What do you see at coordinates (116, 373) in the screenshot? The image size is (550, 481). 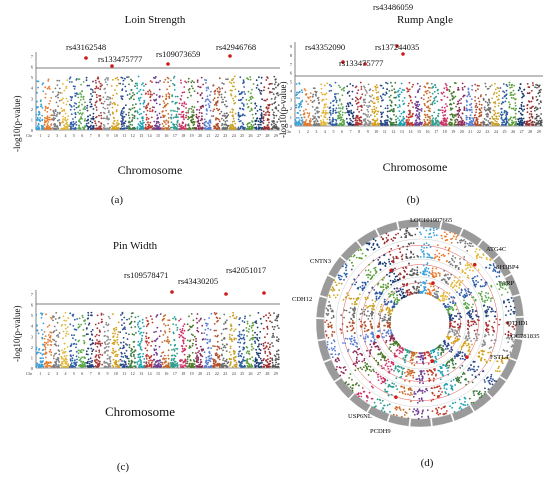 I see `chromosome-tick-label: 10` at bounding box center [116, 373].